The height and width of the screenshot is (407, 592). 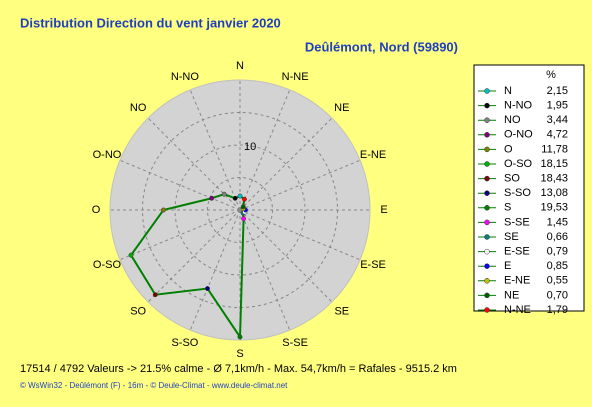 I want to click on legend-label: S, so click(x=507, y=208).